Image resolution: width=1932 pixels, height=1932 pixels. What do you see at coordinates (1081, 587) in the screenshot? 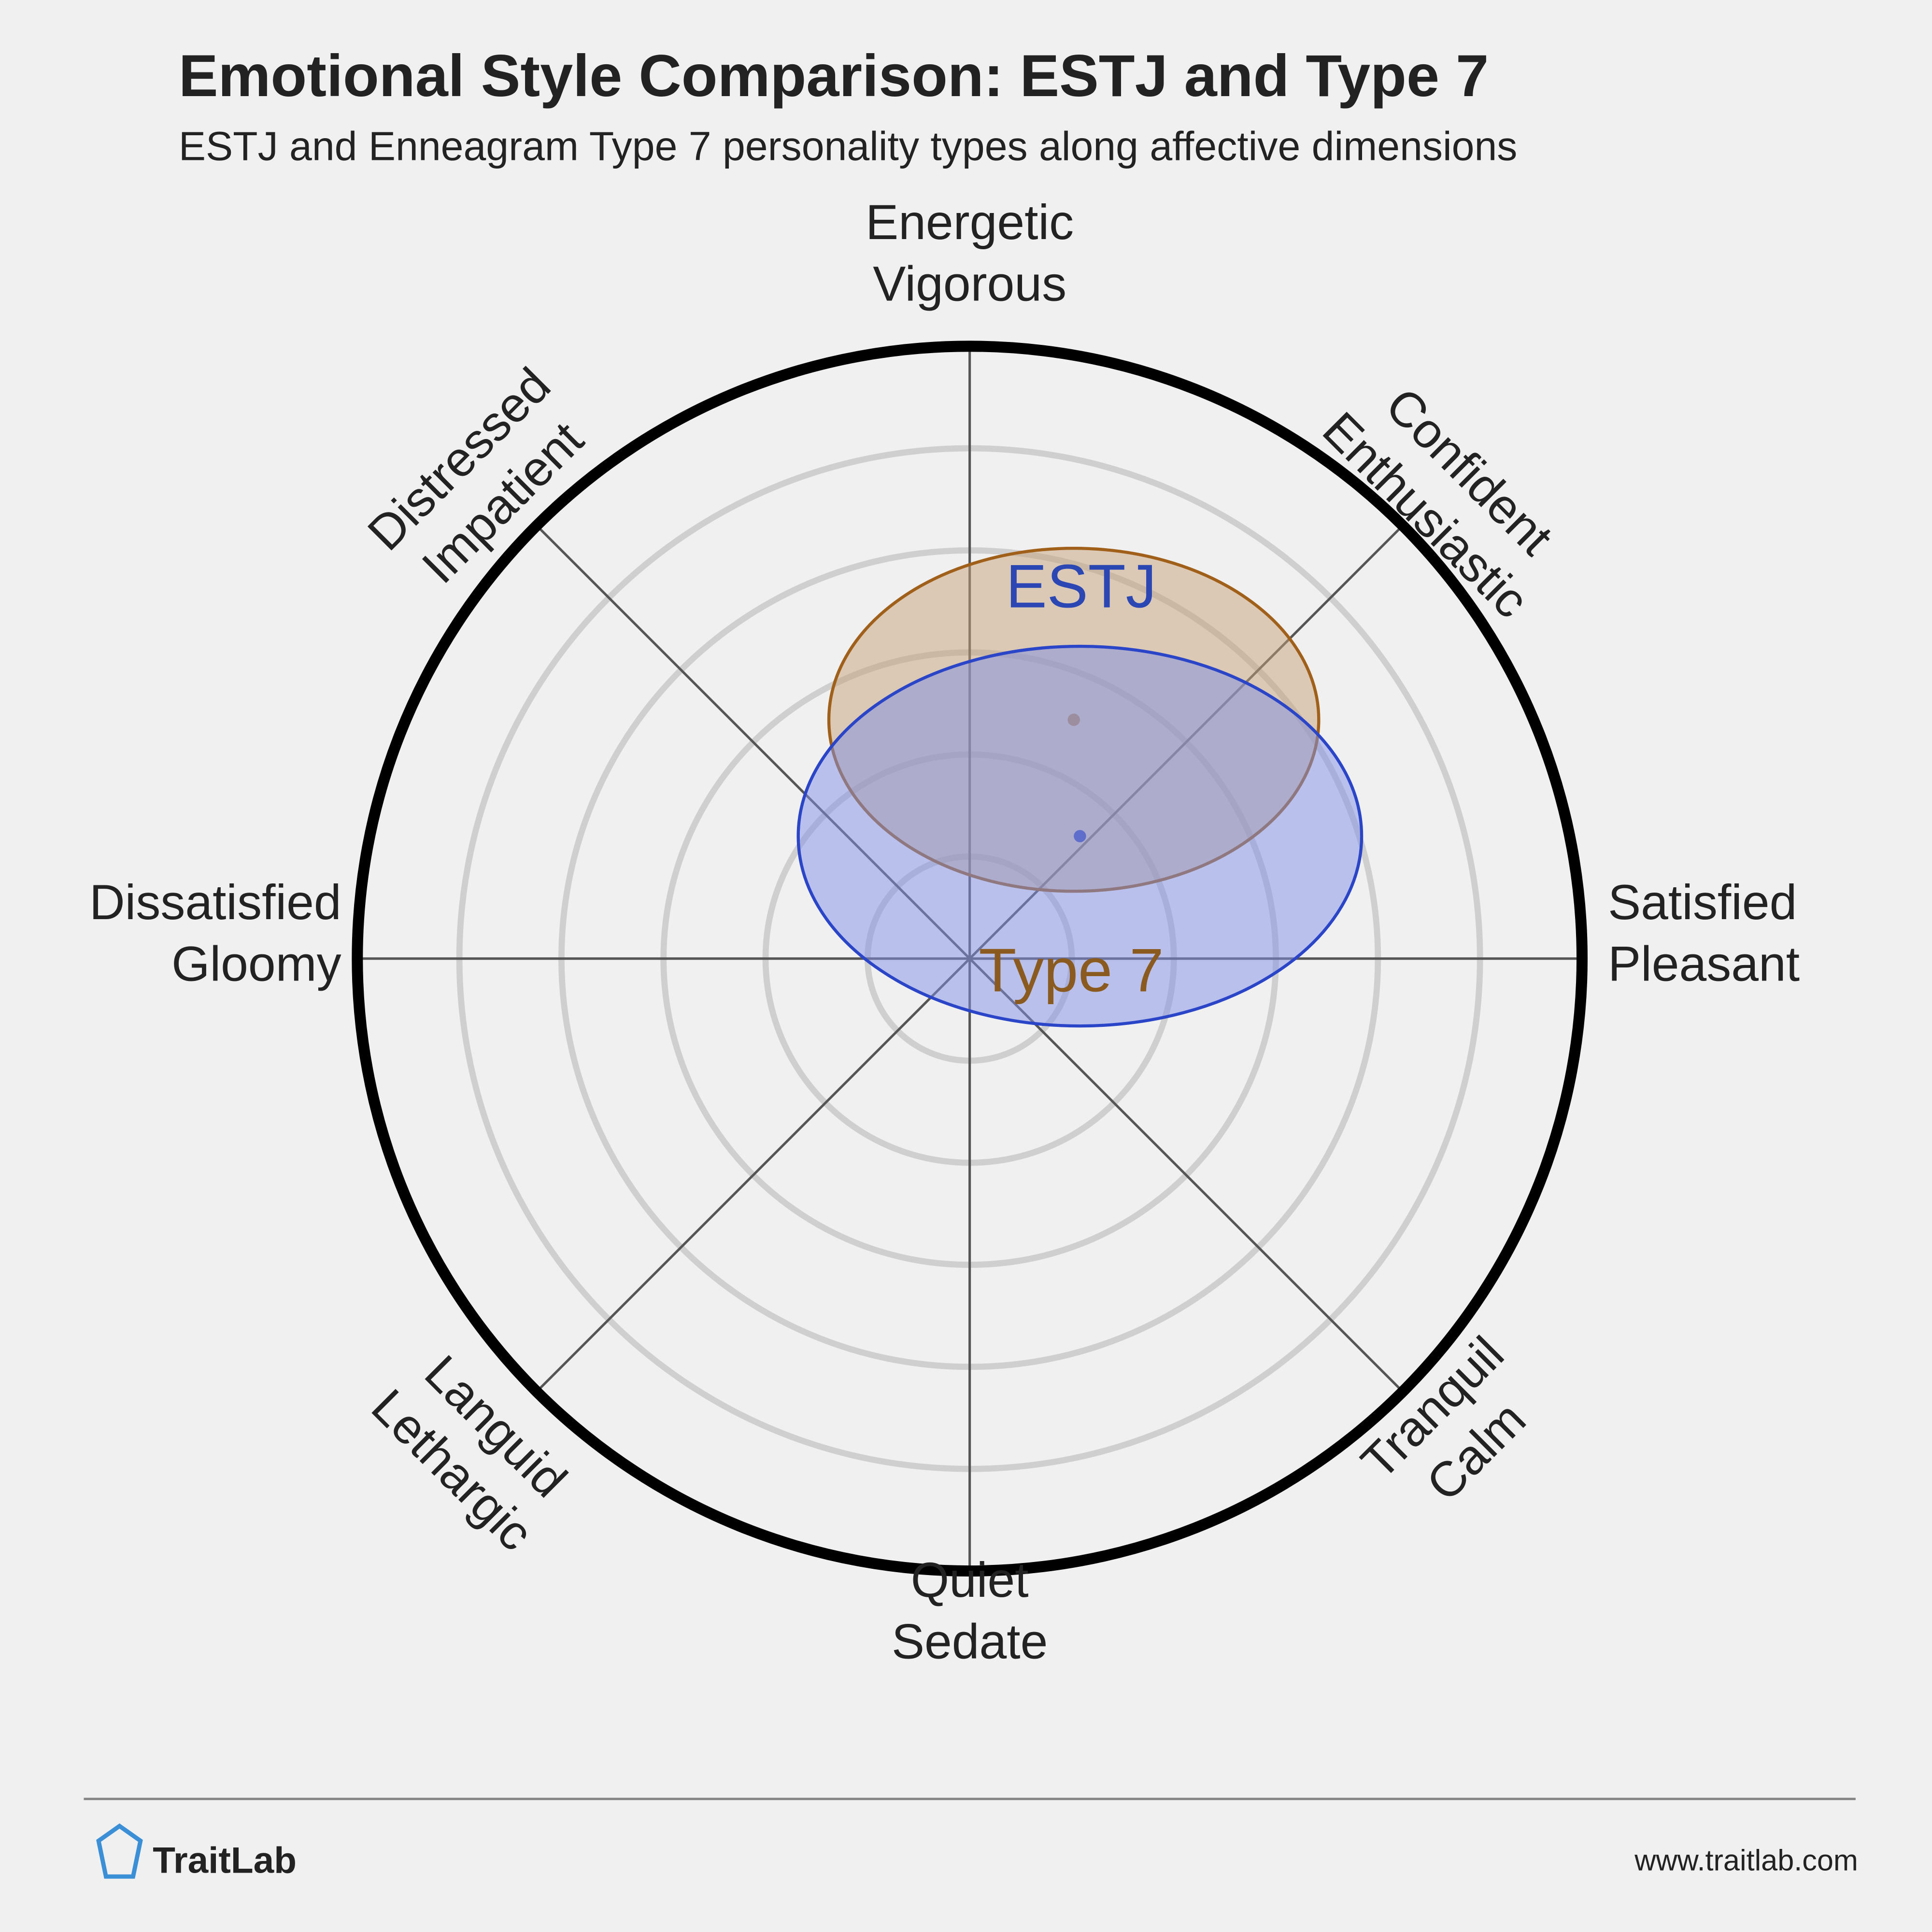
I see `series-label: ESTJ` at bounding box center [1081, 587].